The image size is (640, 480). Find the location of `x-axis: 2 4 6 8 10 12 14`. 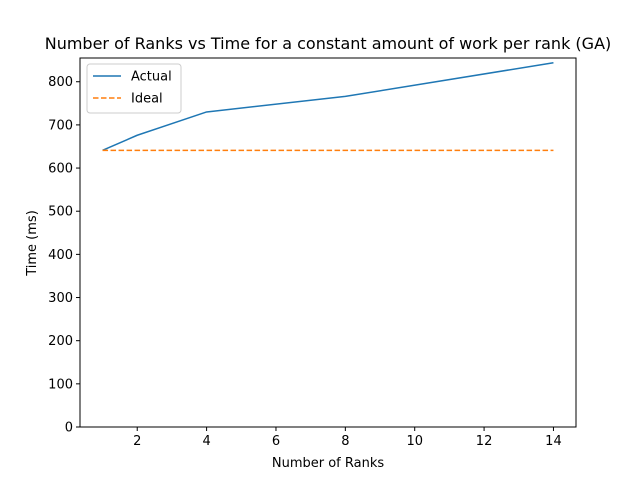

x-axis: 2 4 6 8 10 12 14 is located at coordinates (347, 438).